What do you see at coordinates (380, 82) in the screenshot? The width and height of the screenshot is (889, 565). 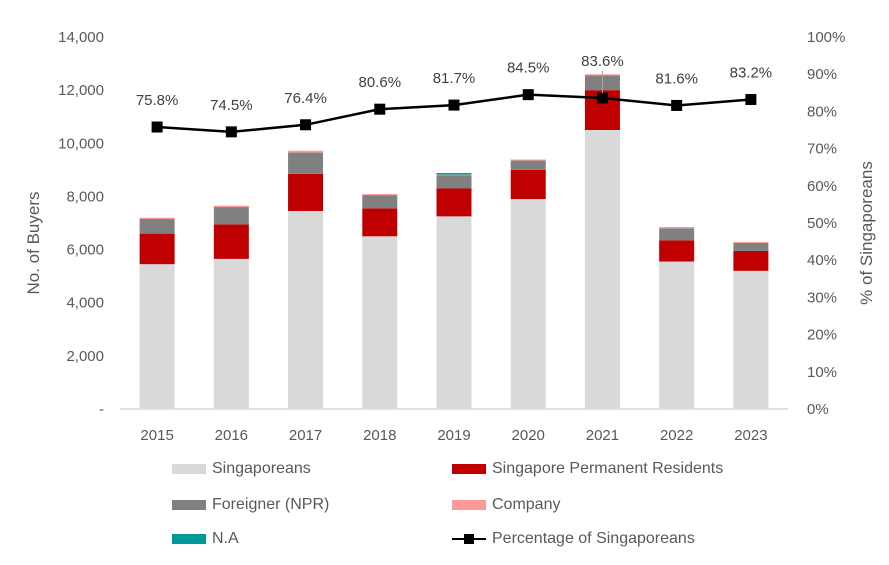 I see `data-label: 80.6%` at bounding box center [380, 82].